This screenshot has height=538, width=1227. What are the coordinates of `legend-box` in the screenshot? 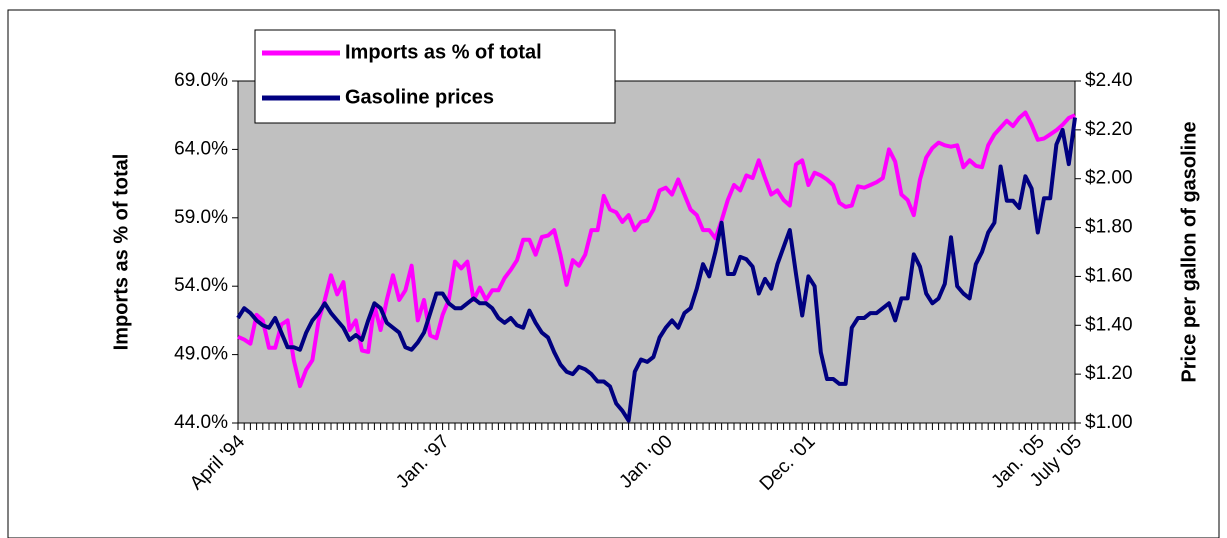 It's located at (435, 76).